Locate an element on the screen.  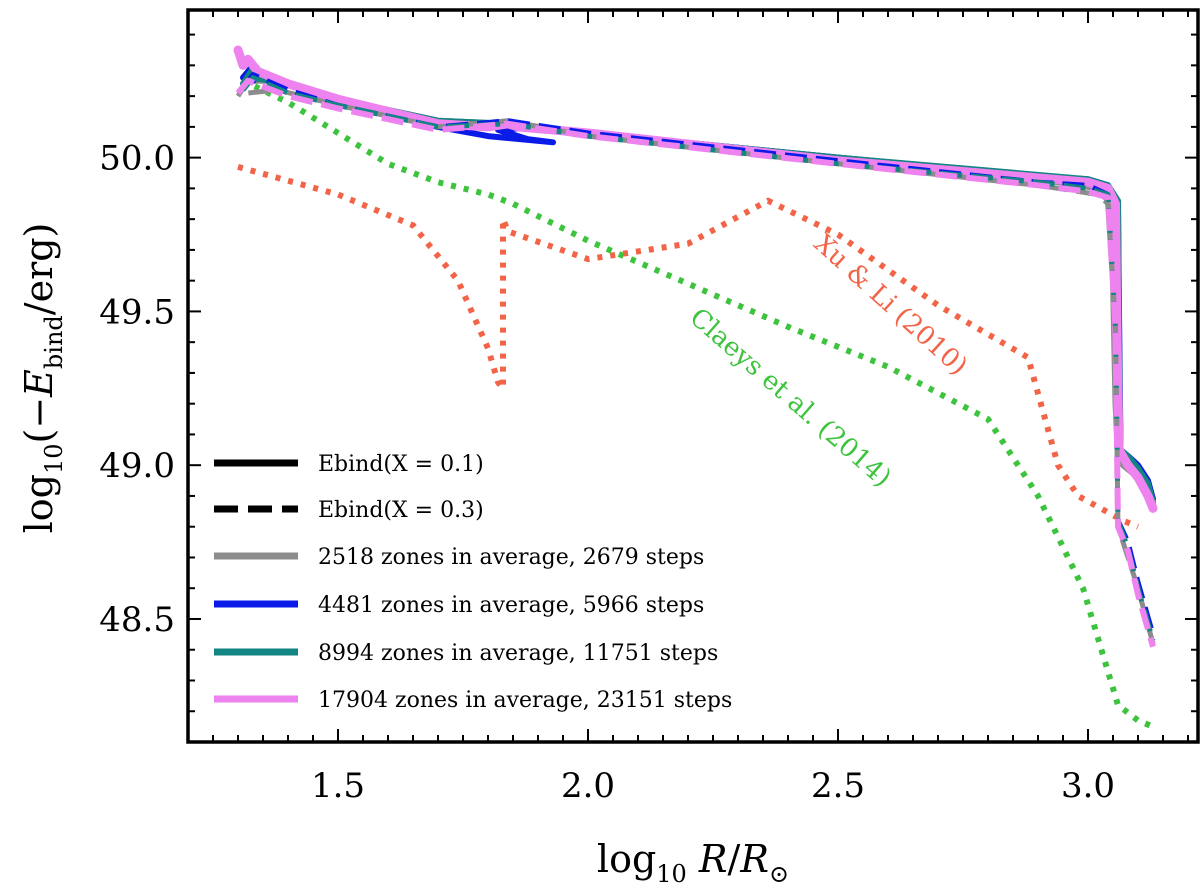
legend-label-5: 17904 zones in average, 23151 steps is located at coordinates (525, 700).